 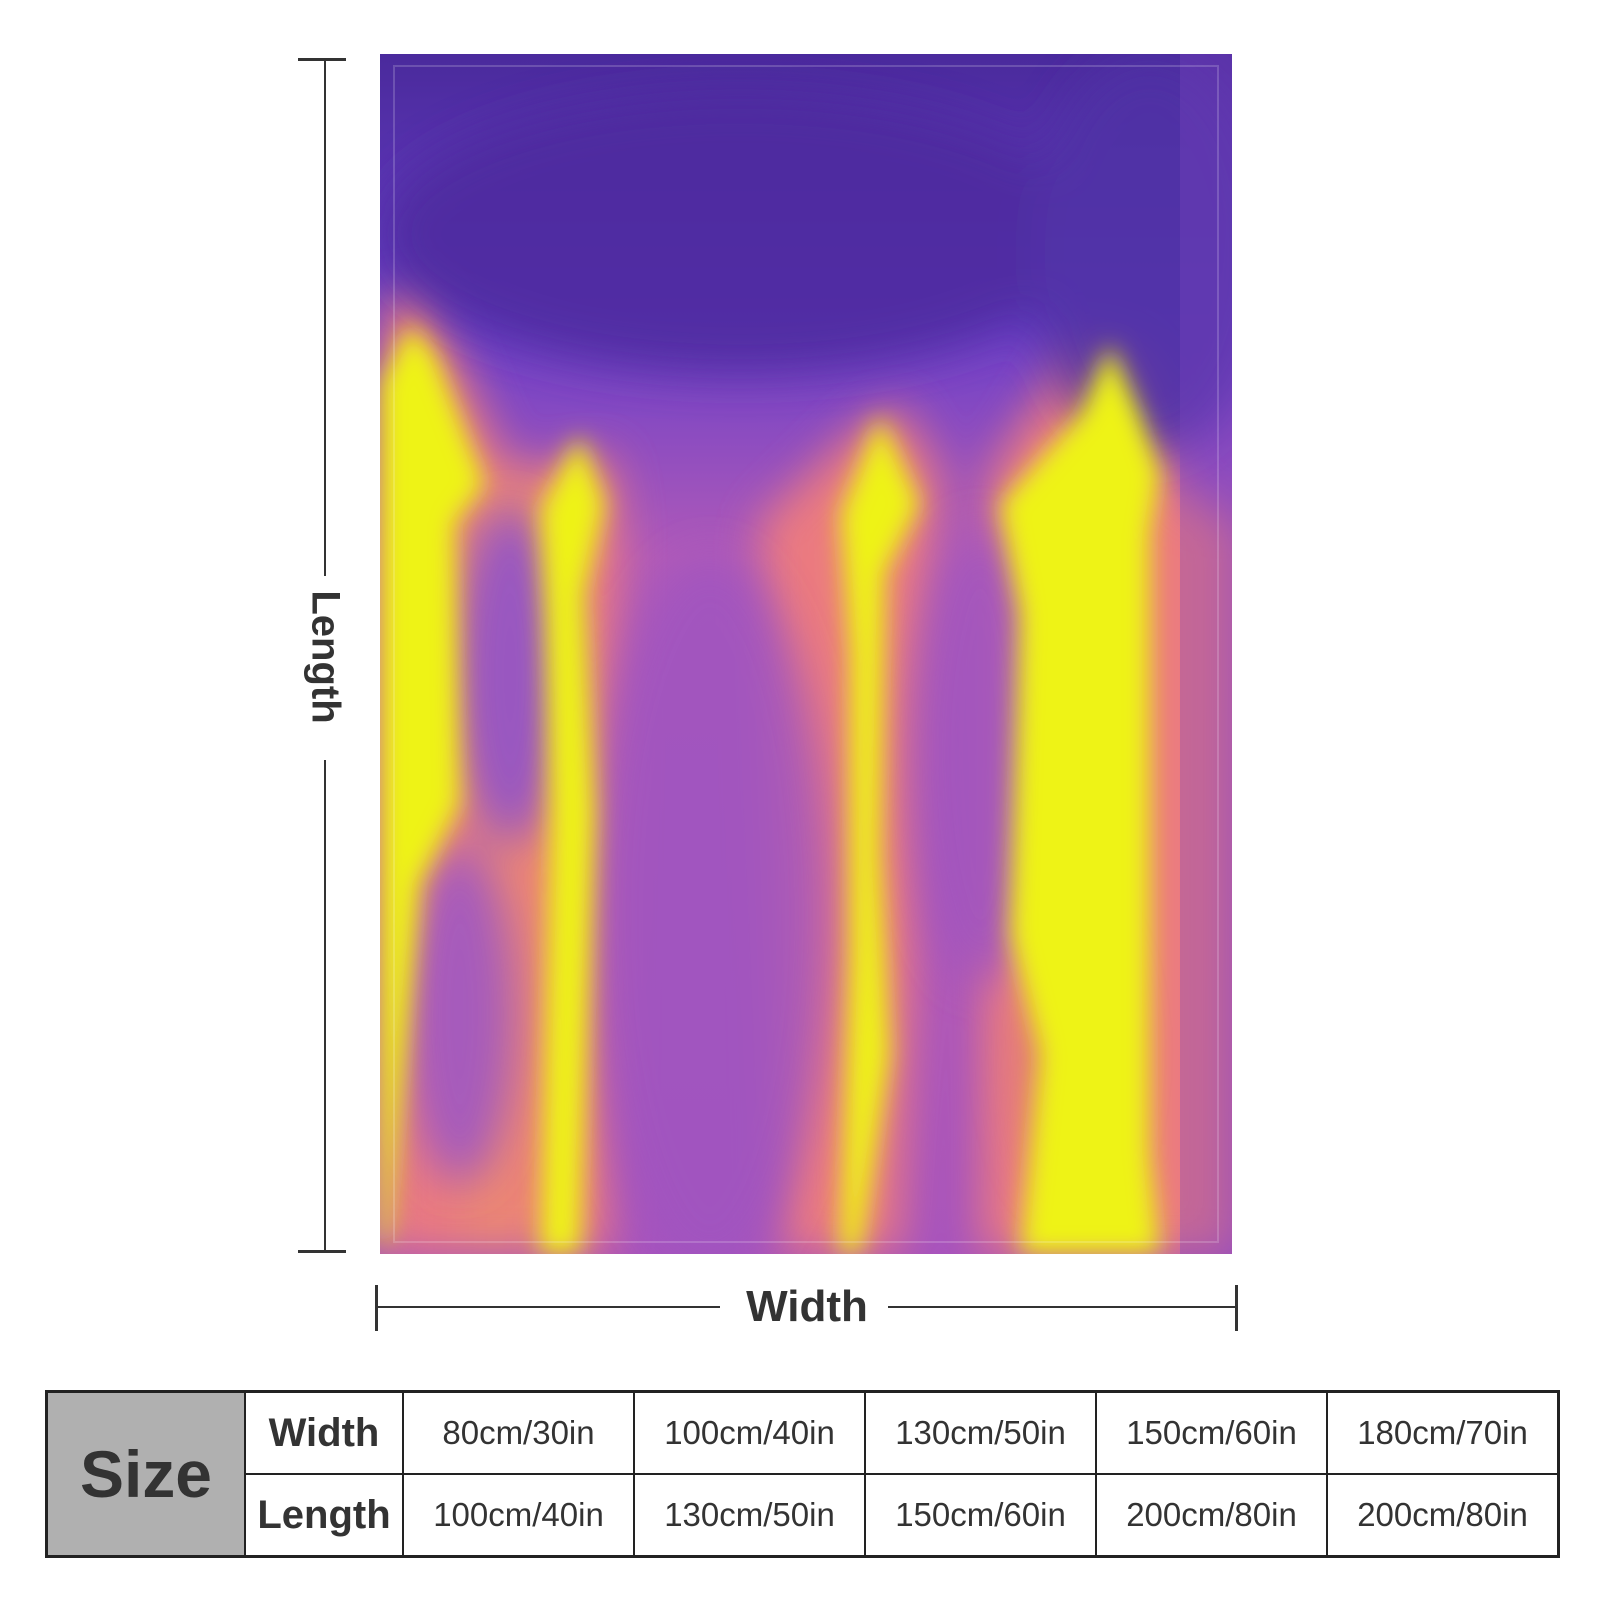 I want to click on row-label-length: Length, so click(x=324, y=1515).